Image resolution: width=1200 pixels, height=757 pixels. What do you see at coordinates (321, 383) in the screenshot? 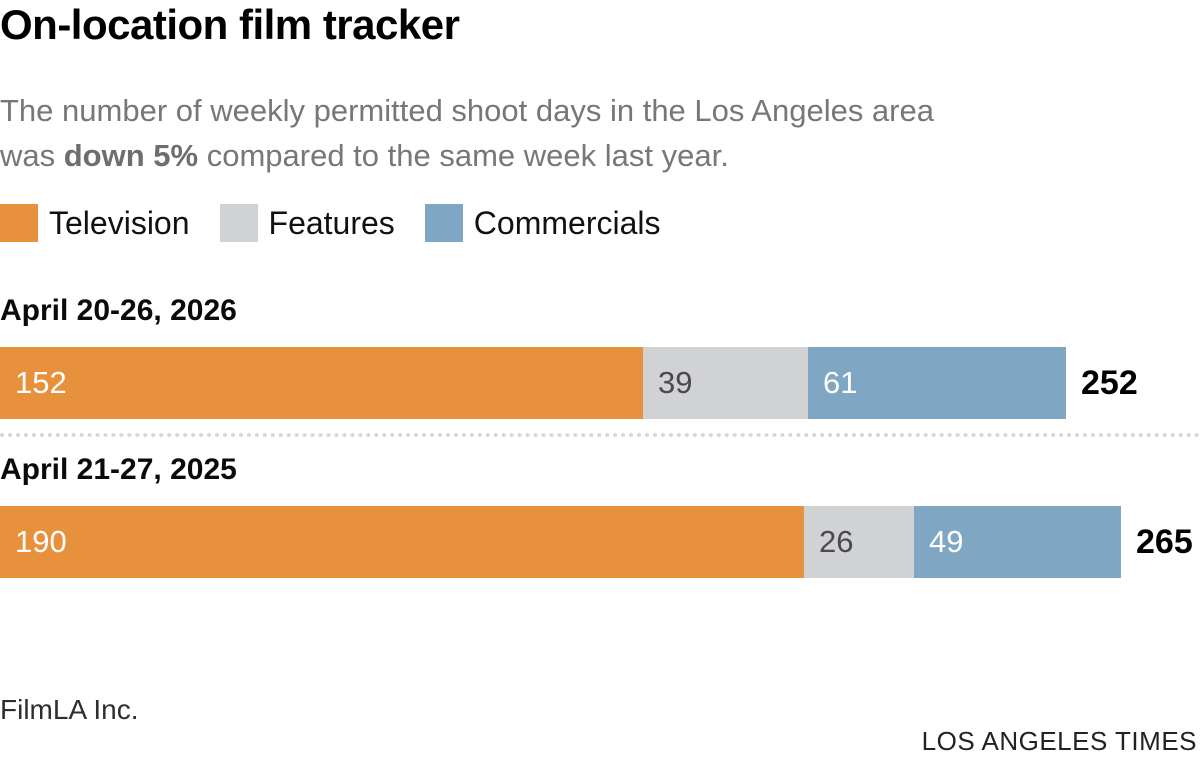
I see `bar-segment-television: 152` at bounding box center [321, 383].